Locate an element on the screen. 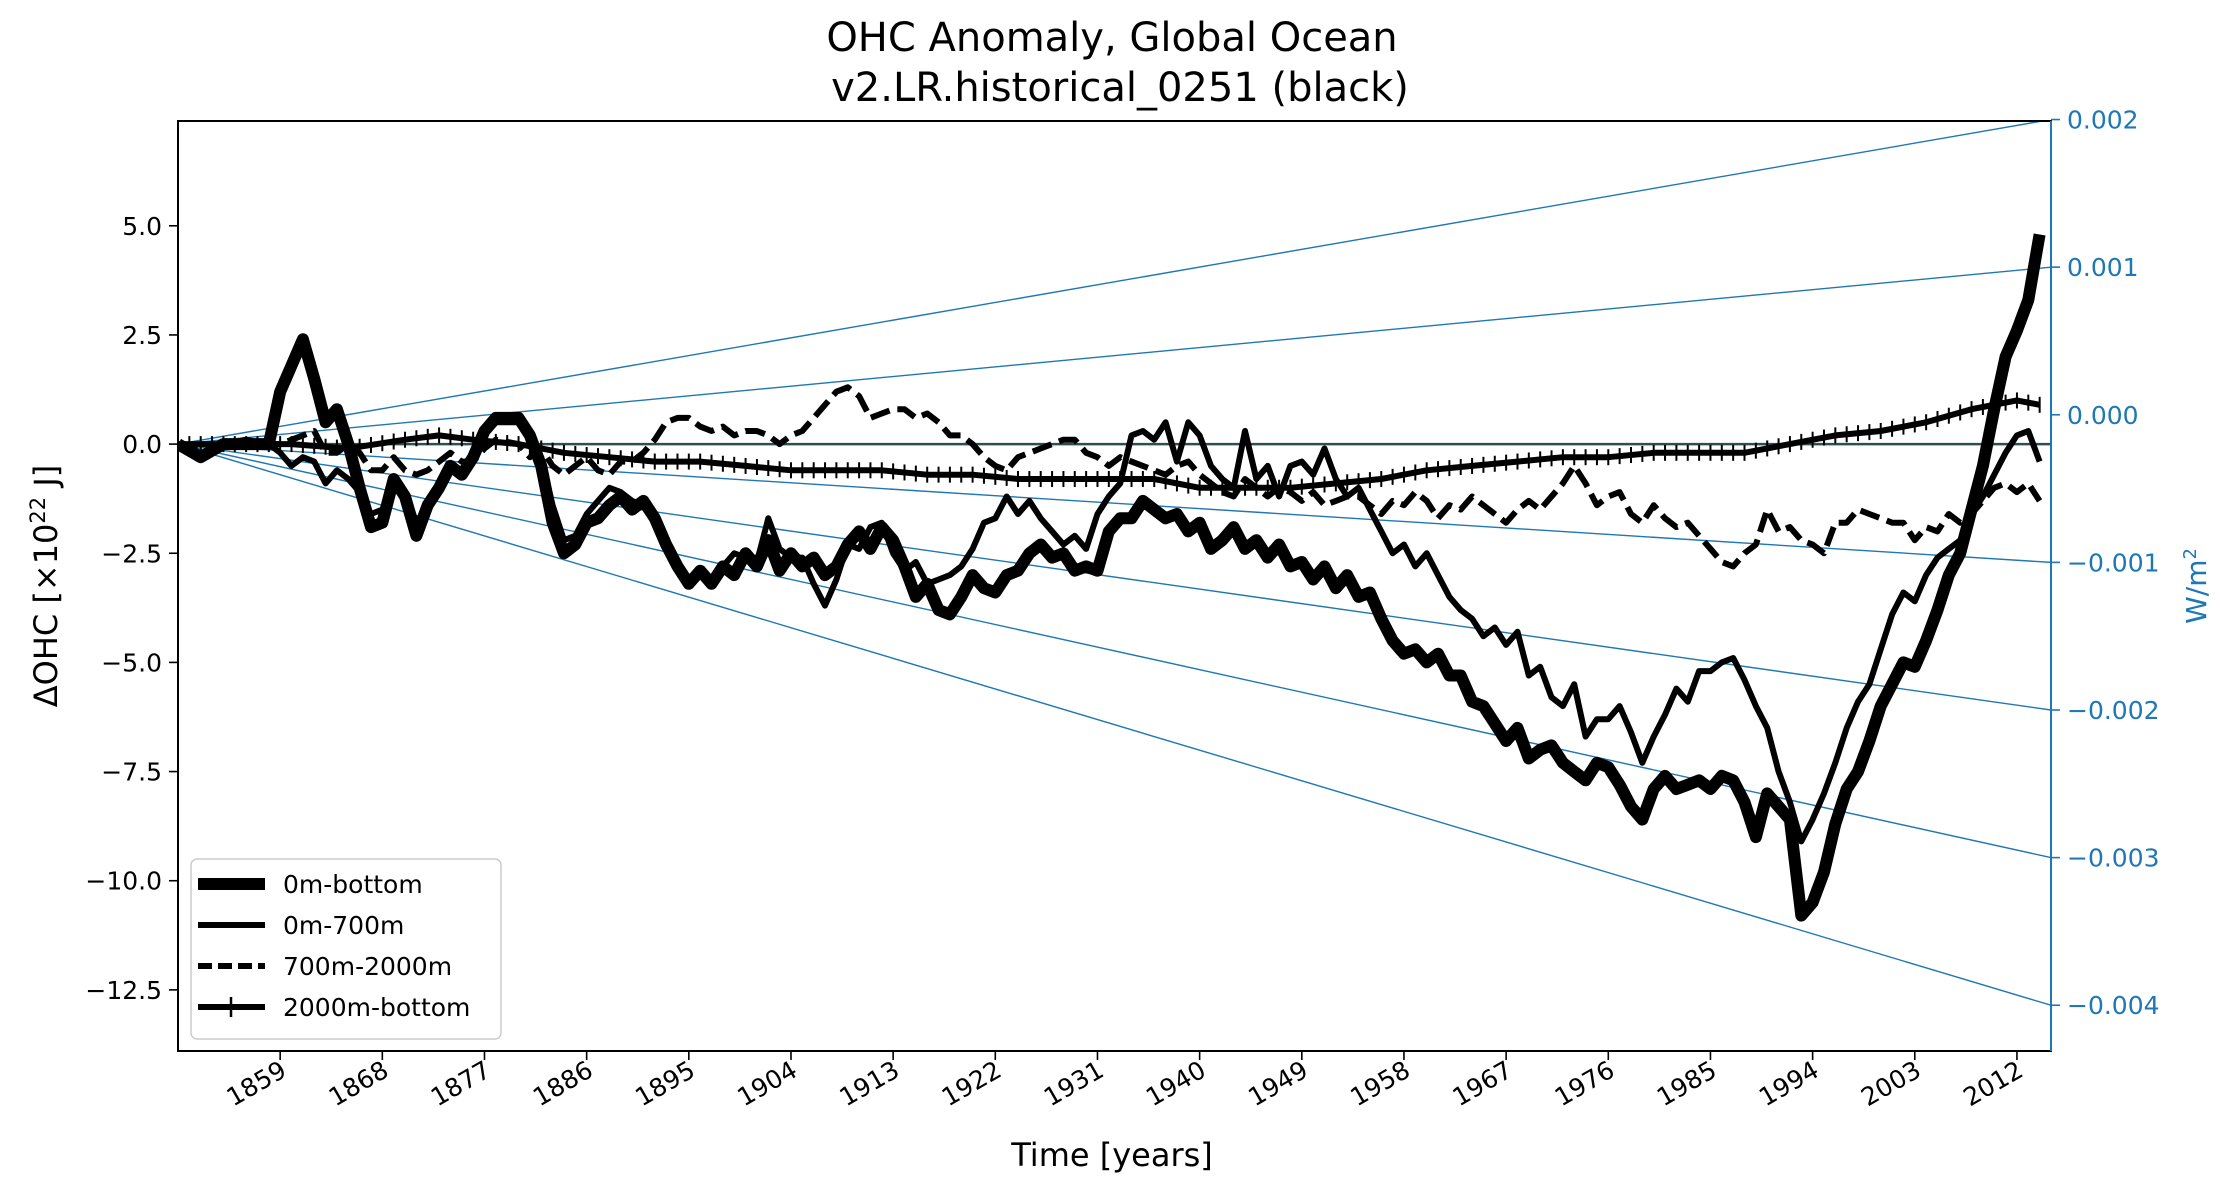 Image resolution: width=2222 pixels, height=1187 pixels. chart-title: OHC Anomaly, Global Ocean is located at coordinates (1111, 38).